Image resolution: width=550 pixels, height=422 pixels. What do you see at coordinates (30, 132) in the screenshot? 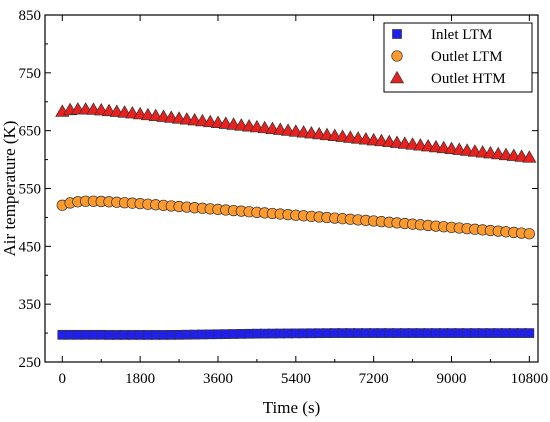
I see `y-tick-label: 650` at bounding box center [30, 132].